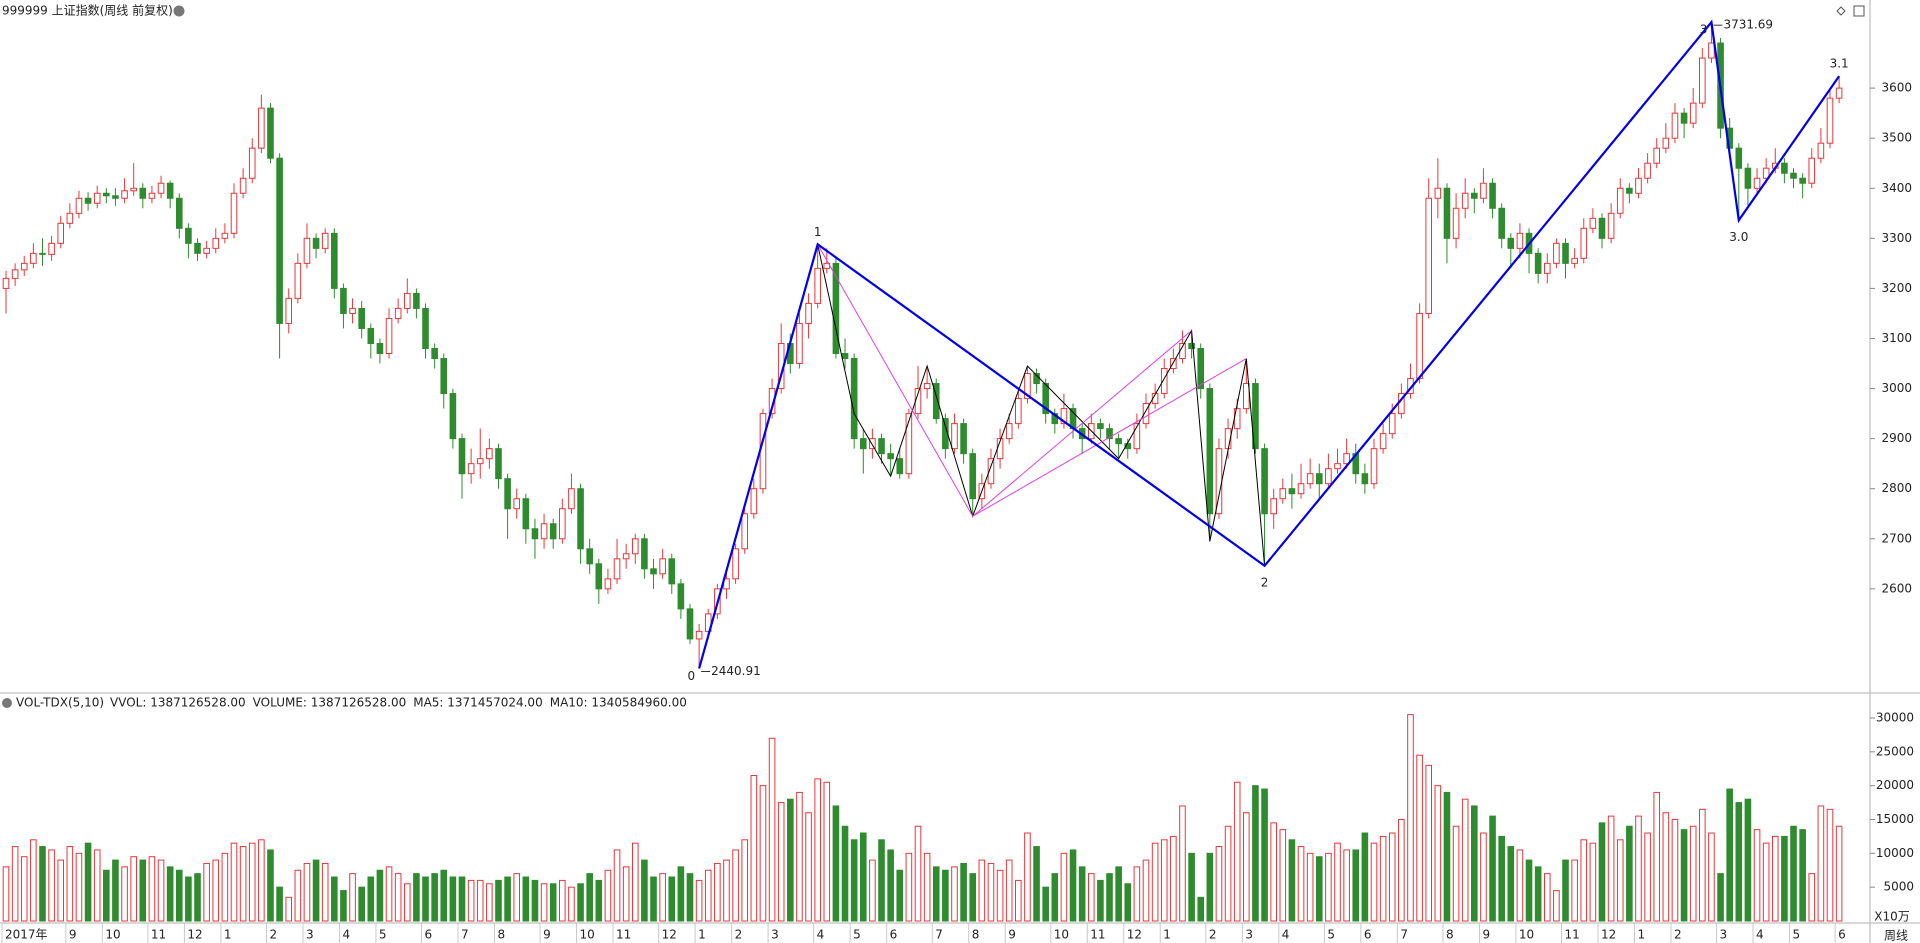 Image resolution: width=1920 pixels, height=943 pixels. I want to click on indicator-title: VOL-TDX(5,10), so click(60, 703).